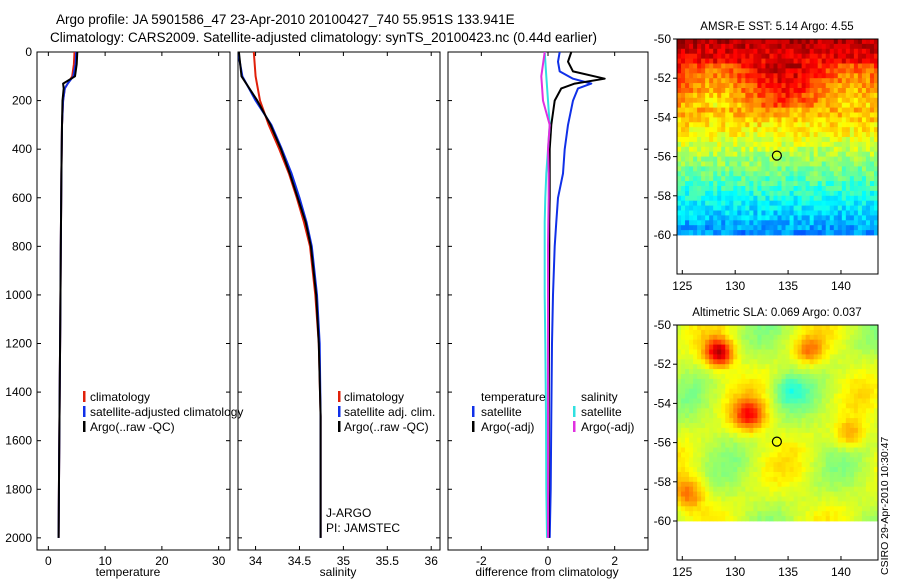  I want to click on y-tick-label: 1800, so click(18, 489).